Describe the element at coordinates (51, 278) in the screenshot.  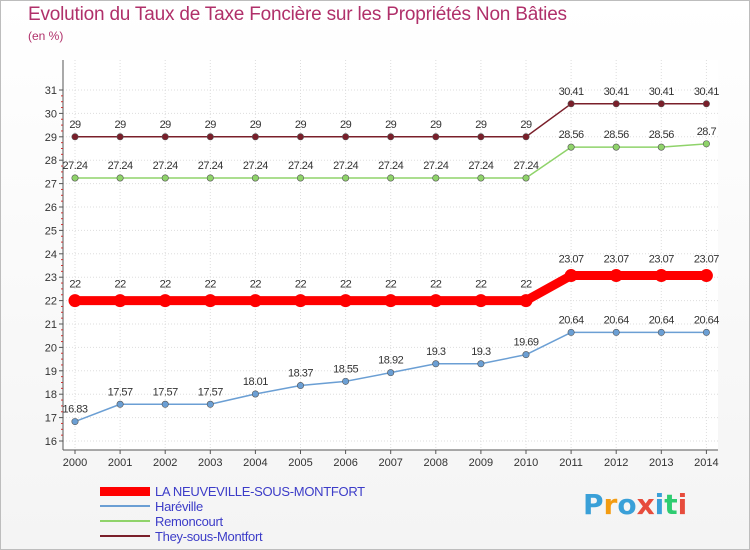
I see `y-tick-label: 23` at that location.